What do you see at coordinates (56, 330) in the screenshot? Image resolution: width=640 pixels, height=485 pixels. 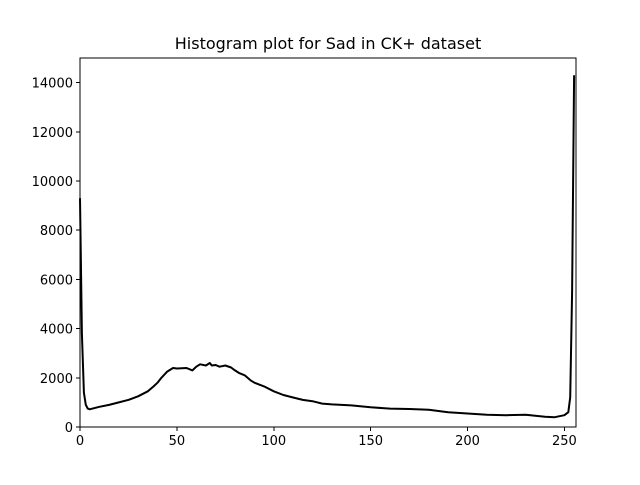 I see `y-tick-label: 4000` at bounding box center [56, 330].